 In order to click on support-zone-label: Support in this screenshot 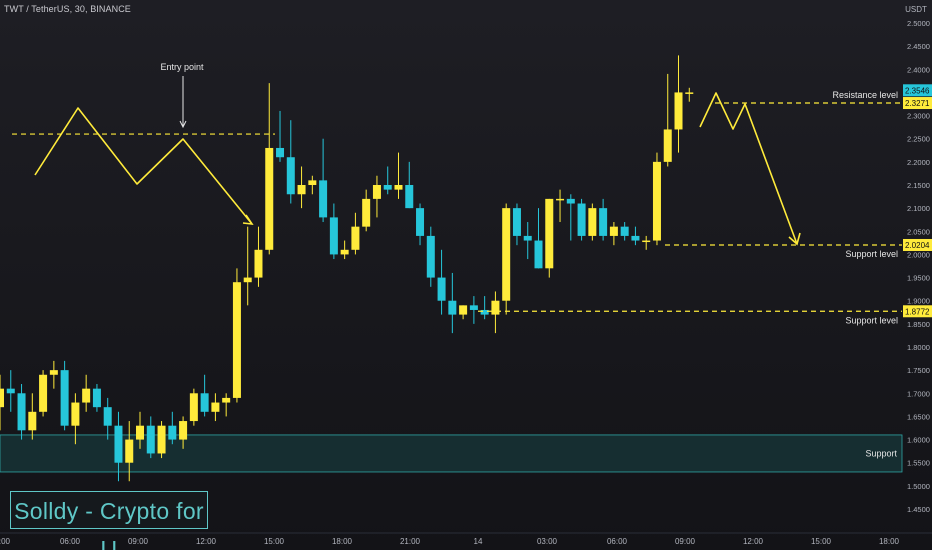, I will do `click(881, 453)`.